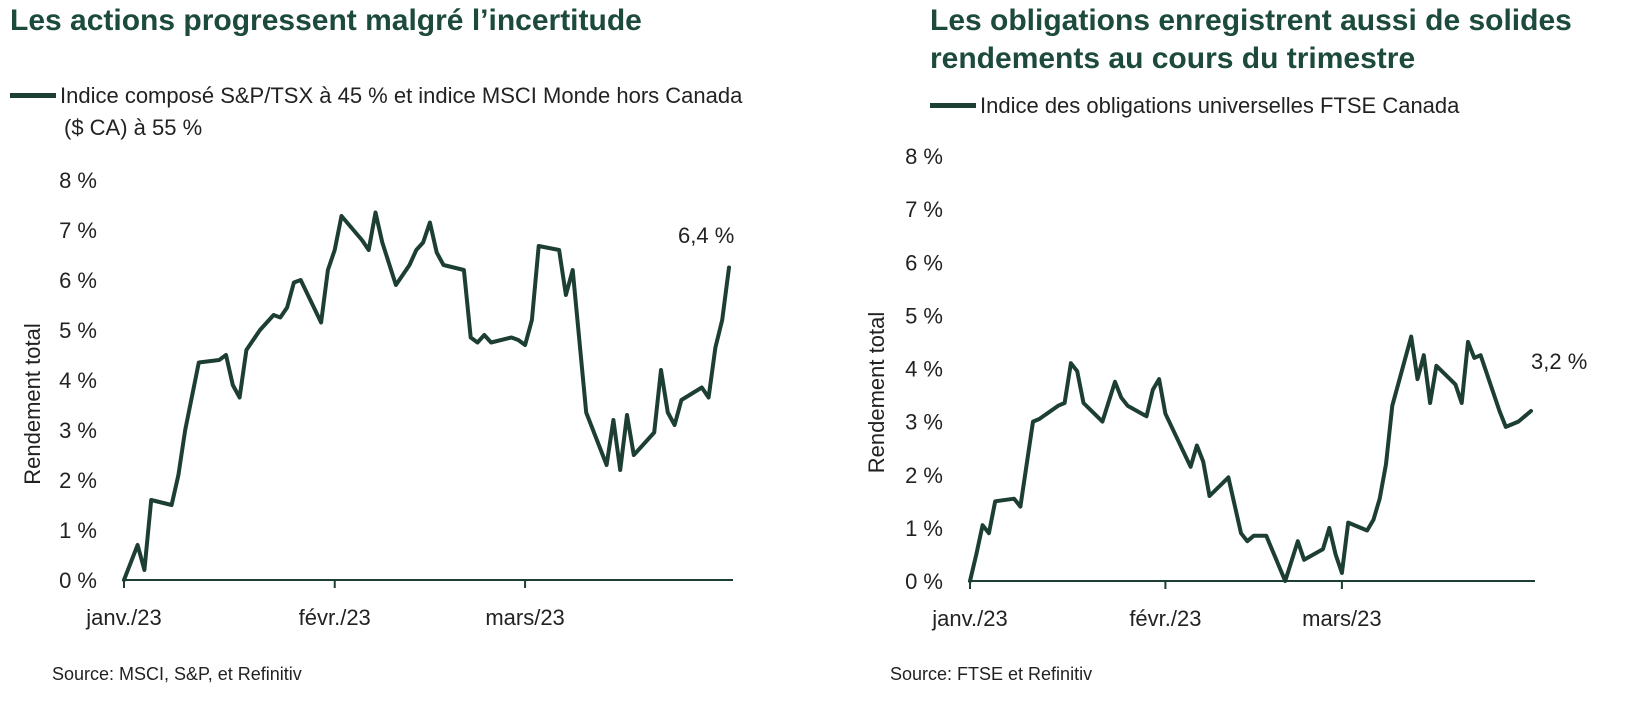 The width and height of the screenshot is (1640, 724). What do you see at coordinates (78, 480) in the screenshot?
I see `equity-ytick-label: 2 %` at bounding box center [78, 480].